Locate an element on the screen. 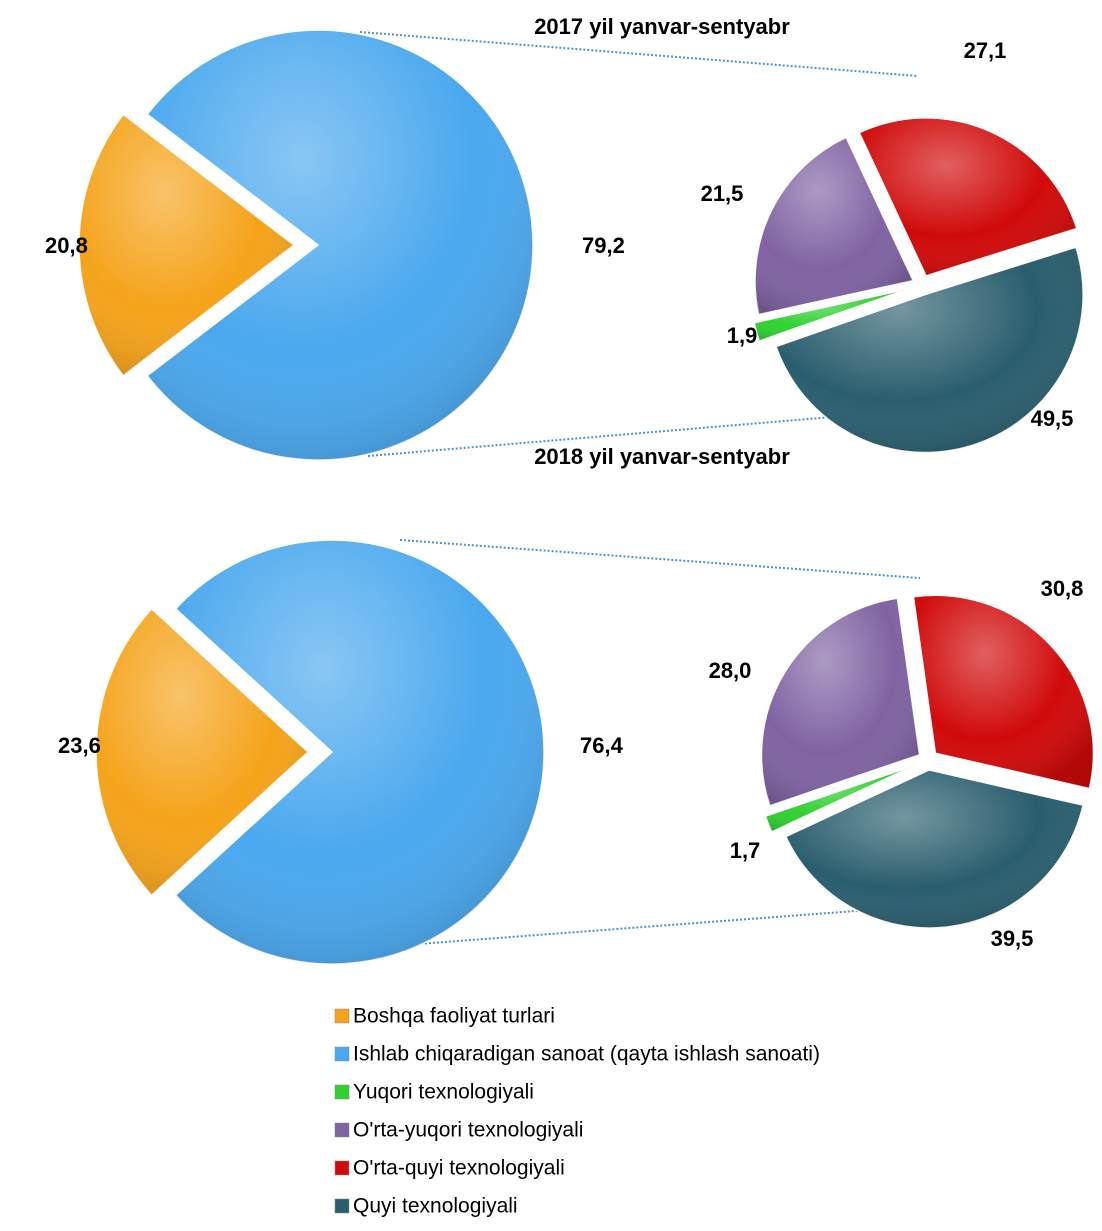 Image resolution: width=1102 pixels, height=1231 pixels. legend-label: O'rta-yuqori texnologiyali is located at coordinates (468, 1130).